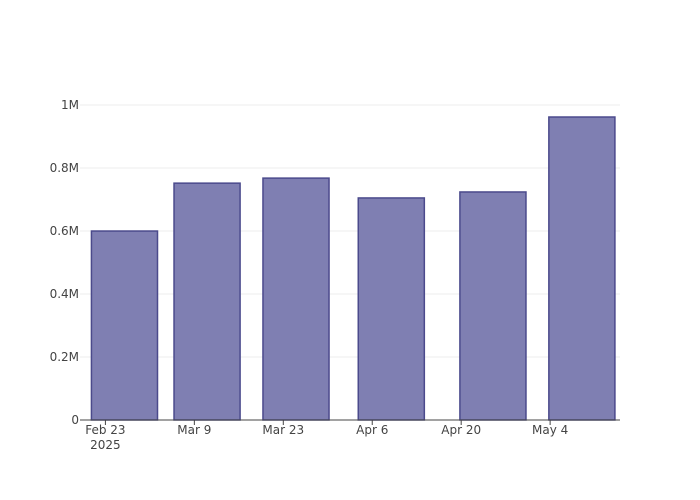 The image size is (700, 500). I want to click on x-tick-label: Mar 9, so click(194, 430).